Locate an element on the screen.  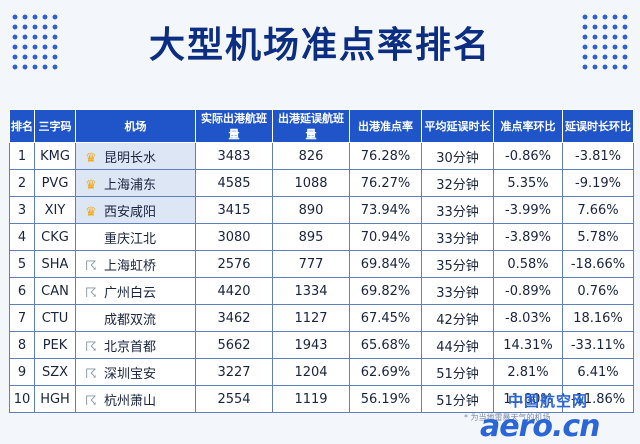
flights-cell: 4420 is located at coordinates (234, 291).